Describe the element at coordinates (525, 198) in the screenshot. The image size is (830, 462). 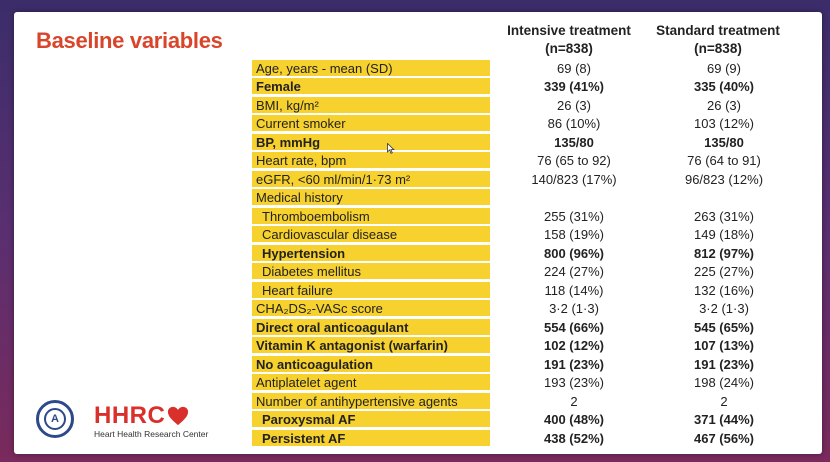
I see `table-row: Medical history` at that location.